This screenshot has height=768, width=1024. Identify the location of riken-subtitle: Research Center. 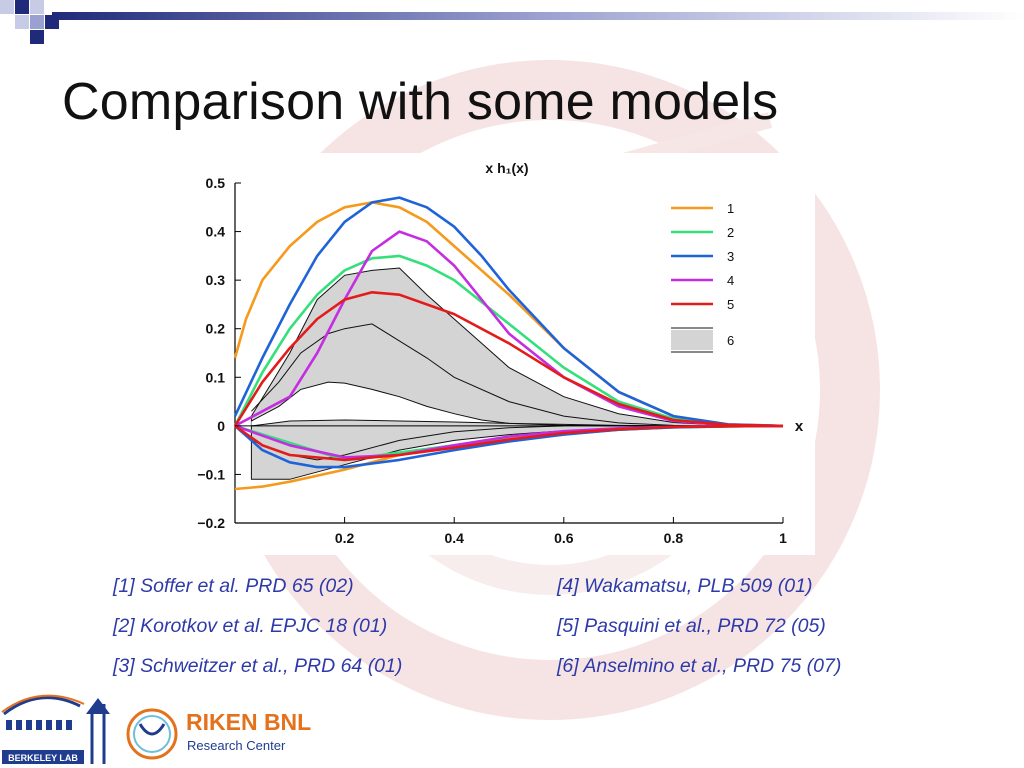
(236, 745).